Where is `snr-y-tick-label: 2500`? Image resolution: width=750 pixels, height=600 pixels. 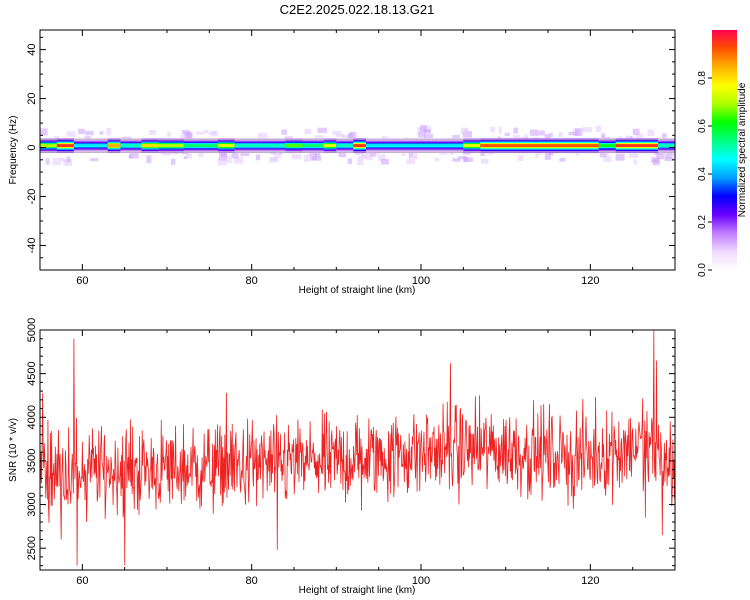
snr-y-tick-label: 2500 is located at coordinates (32, 548).